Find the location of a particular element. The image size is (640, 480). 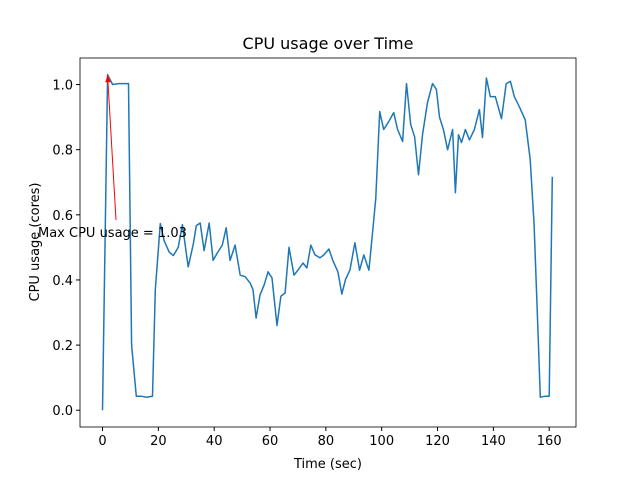

x-tick-label: 40 is located at coordinates (214, 441).